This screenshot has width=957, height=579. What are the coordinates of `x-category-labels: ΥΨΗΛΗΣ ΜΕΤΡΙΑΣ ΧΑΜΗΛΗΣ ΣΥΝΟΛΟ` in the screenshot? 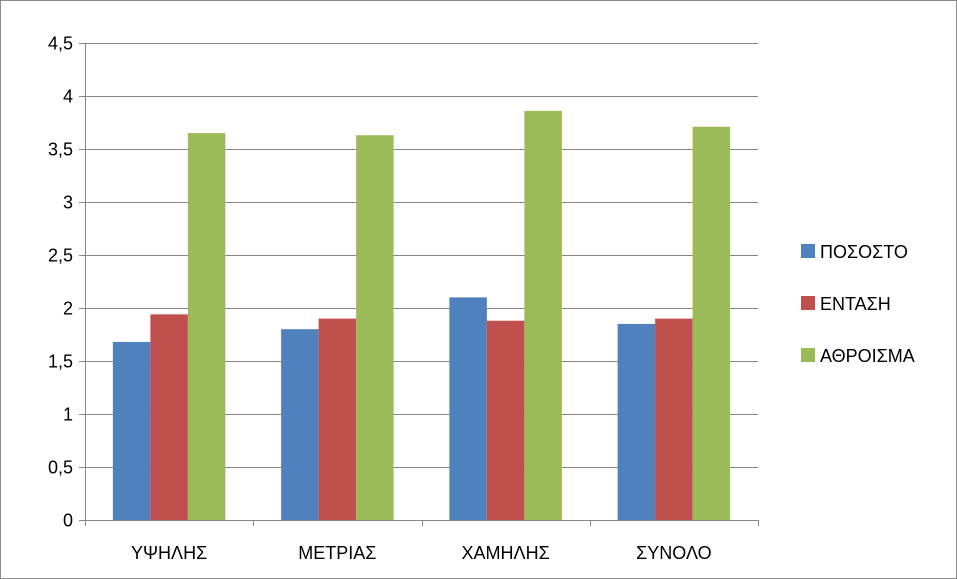 It's located at (421, 553).